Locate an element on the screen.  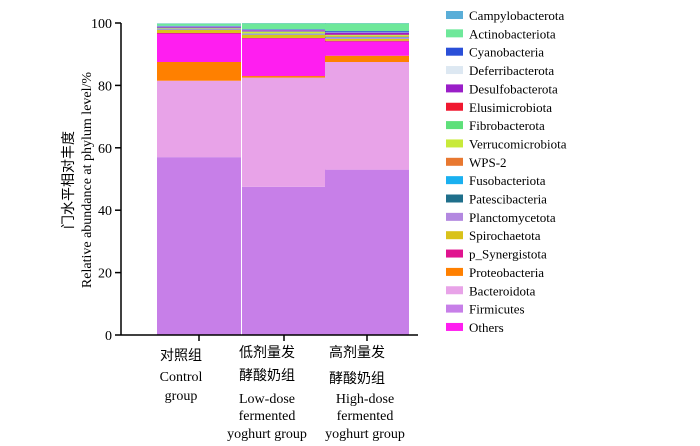
legend-swatch-desulfobacterota is located at coordinates (454, 88).